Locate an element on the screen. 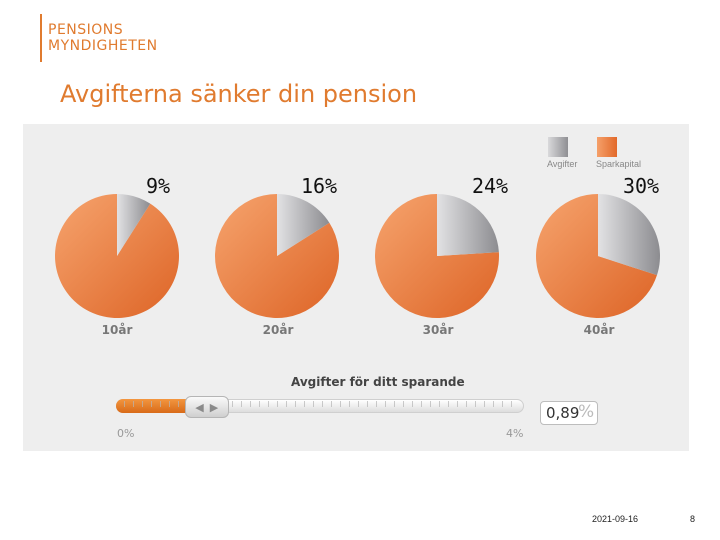 The image size is (720, 540). slide-title: Avgifterna sänker din pension is located at coordinates (239, 94).